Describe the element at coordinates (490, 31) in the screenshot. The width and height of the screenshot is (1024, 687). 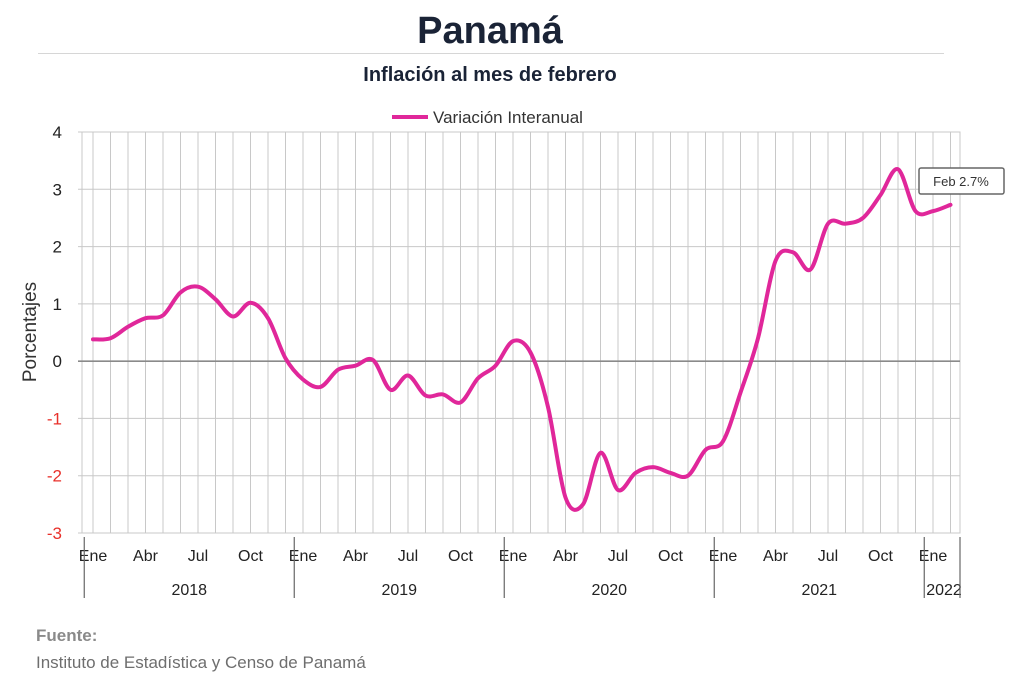
I see `chart-title: Panamá` at that location.